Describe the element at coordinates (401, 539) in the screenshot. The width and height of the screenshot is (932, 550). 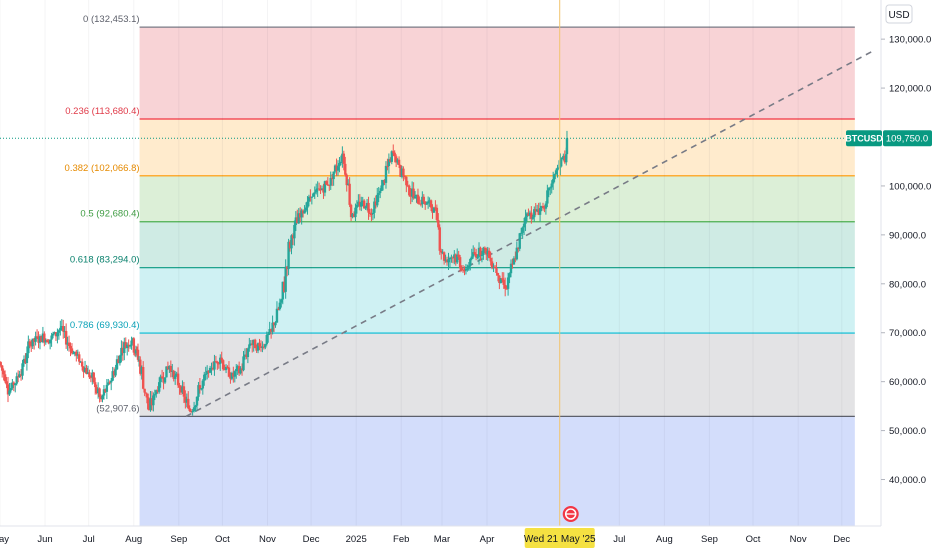
I see `x-tick-label: Feb` at that location.